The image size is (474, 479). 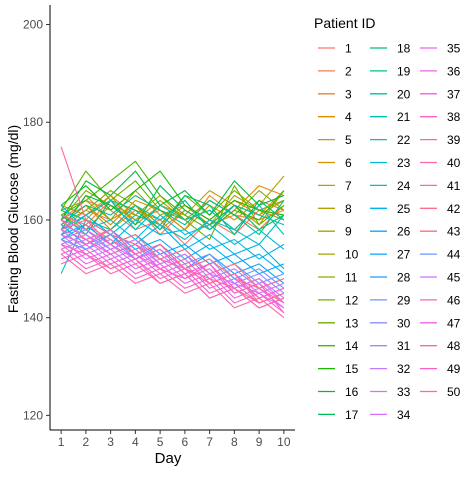 I want to click on legend-label-patient-34: 34, so click(x=404, y=415).